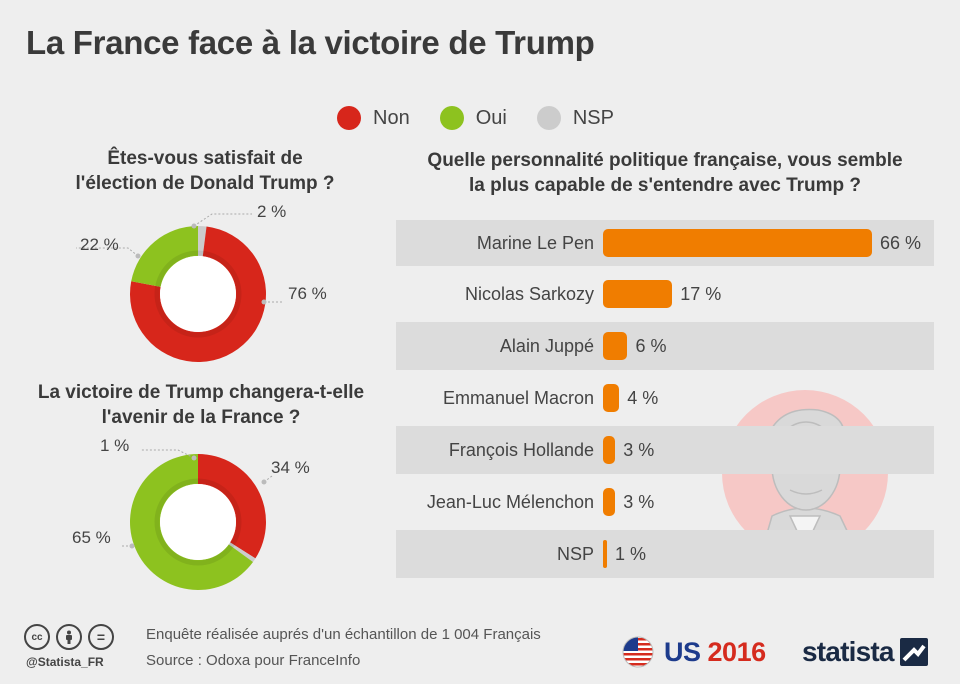  Describe the element at coordinates (638, 652) in the screenshot. I see `us-flag-icon` at that location.